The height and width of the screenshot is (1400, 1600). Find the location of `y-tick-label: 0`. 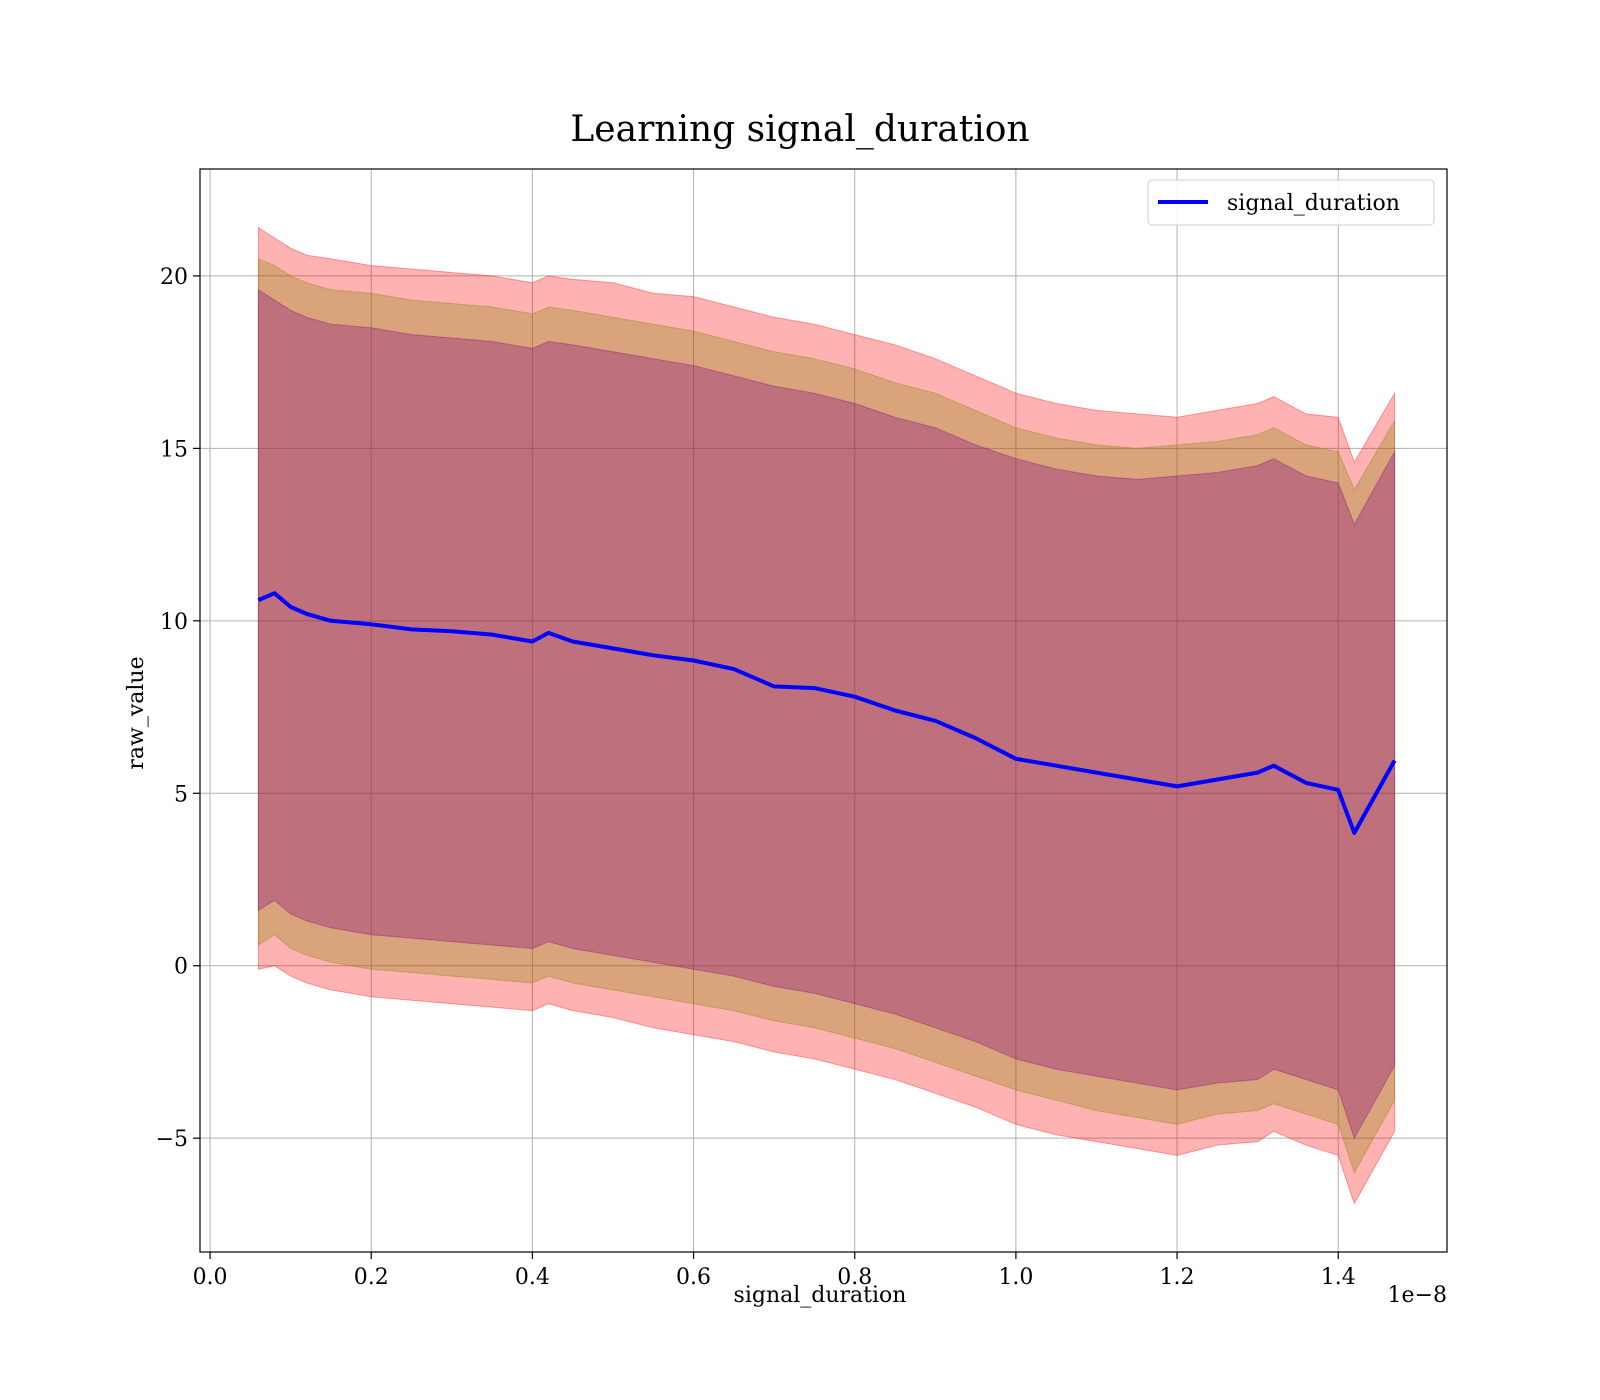

y-tick-label: 0 is located at coordinates (181, 967).